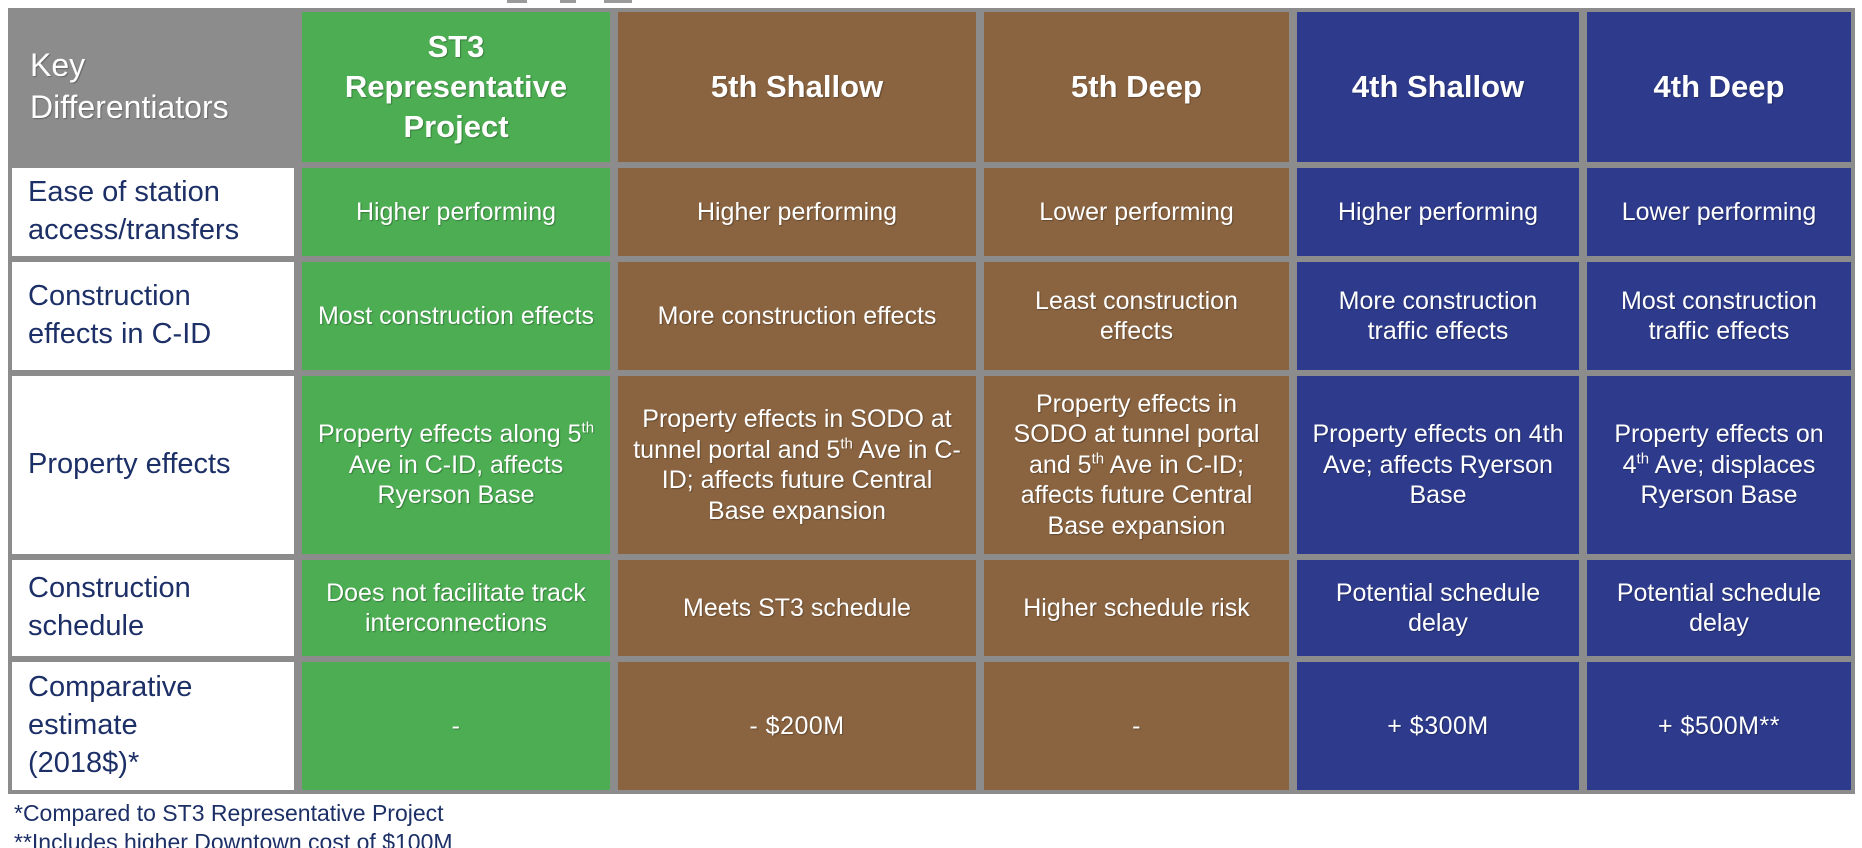 This screenshot has width=1862, height=848. Describe the element at coordinates (1438, 87) in the screenshot. I see `column-header-4th-shallow: 4th Shallow` at that location.